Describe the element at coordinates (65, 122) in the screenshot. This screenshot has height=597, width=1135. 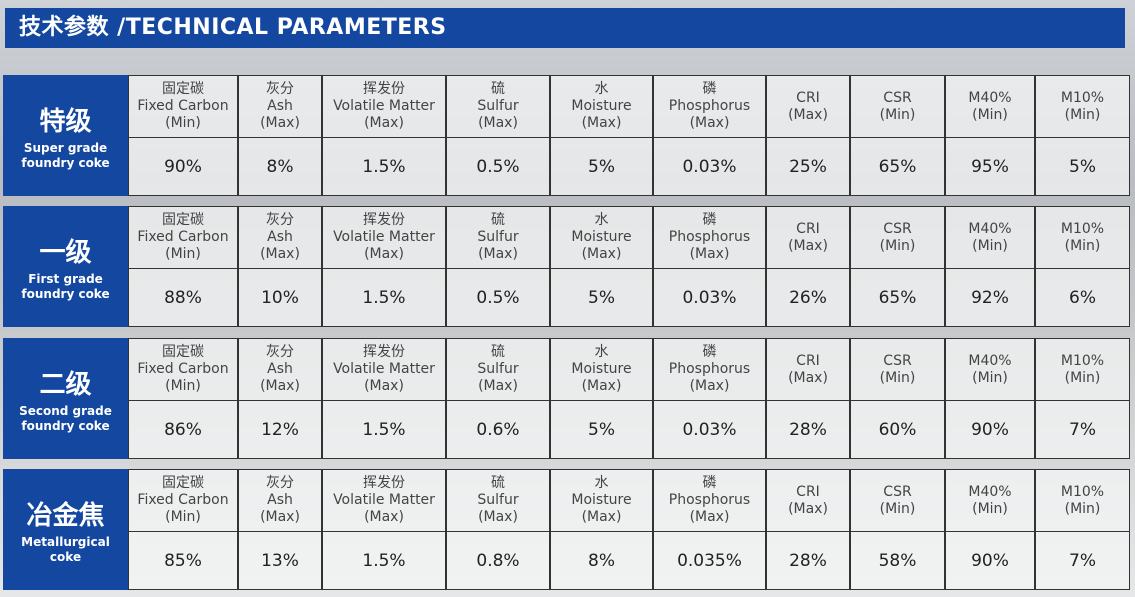
I see `grade-name-cn: 特级` at that location.